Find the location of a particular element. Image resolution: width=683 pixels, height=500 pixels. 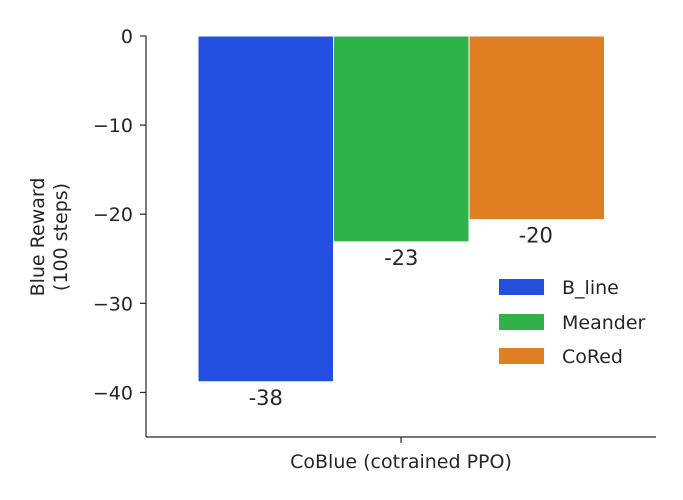

y-tick-label: −40 is located at coordinates (113, 393).